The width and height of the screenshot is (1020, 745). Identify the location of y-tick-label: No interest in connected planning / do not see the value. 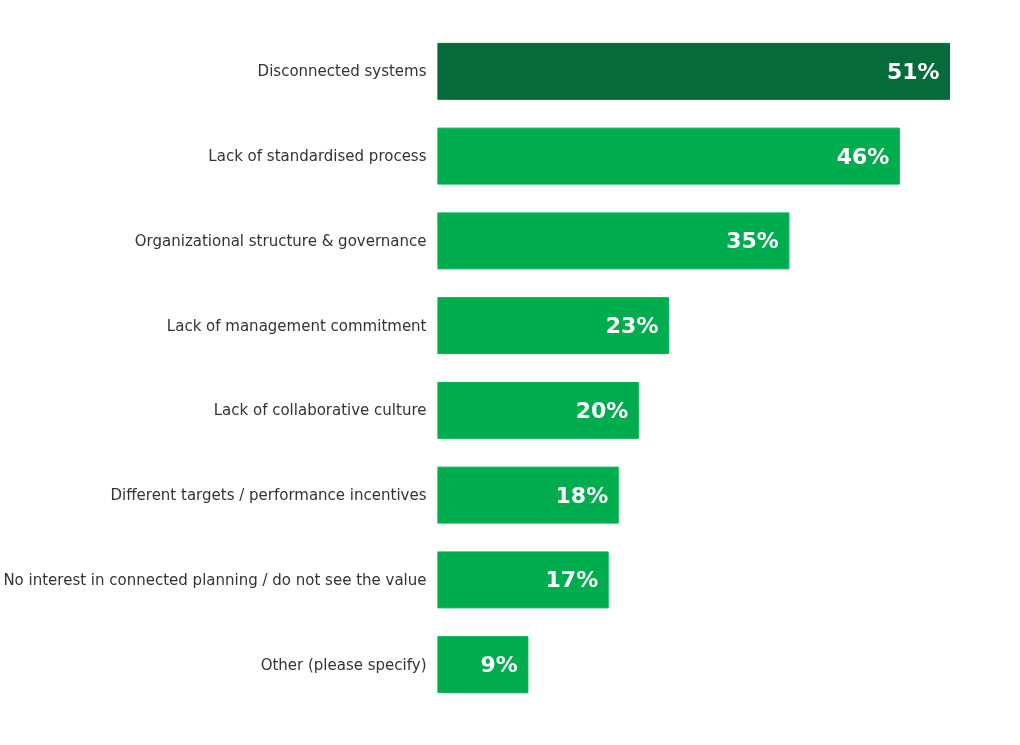
(215, 579).